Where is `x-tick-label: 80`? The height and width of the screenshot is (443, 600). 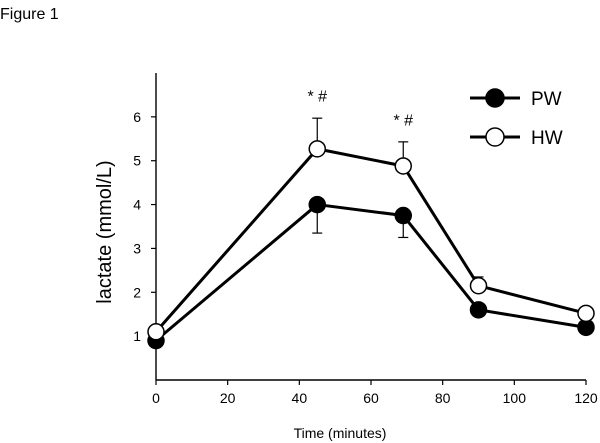 x-tick-label: 80 is located at coordinates (443, 398).